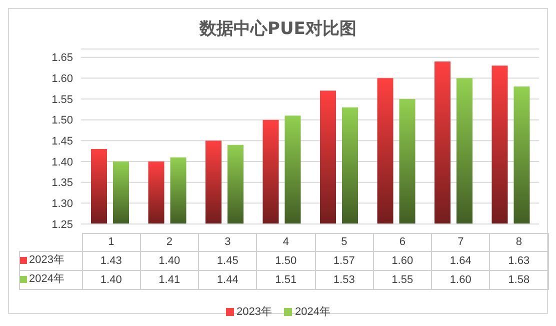 This screenshot has height=326, width=556. Describe the element at coordinates (519, 261) in the screenshot. I see `data-label: 1.63` at that location.